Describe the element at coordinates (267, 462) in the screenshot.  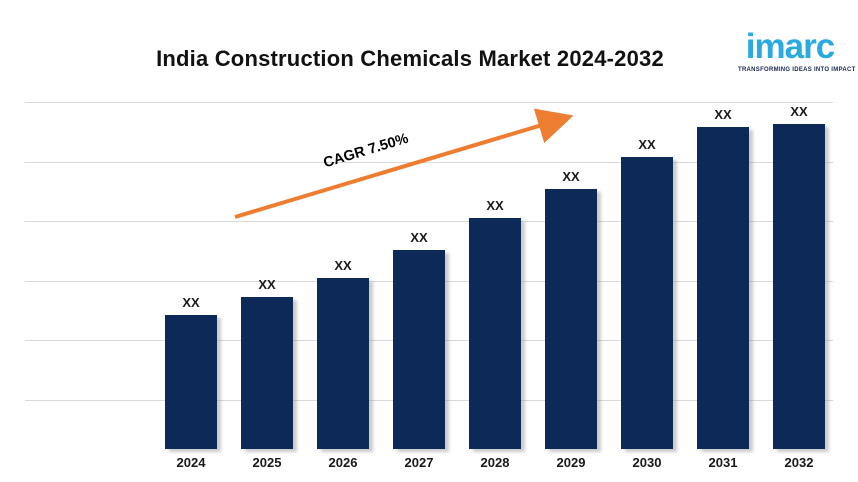
I see `x-tick-label: 2025` at that location.